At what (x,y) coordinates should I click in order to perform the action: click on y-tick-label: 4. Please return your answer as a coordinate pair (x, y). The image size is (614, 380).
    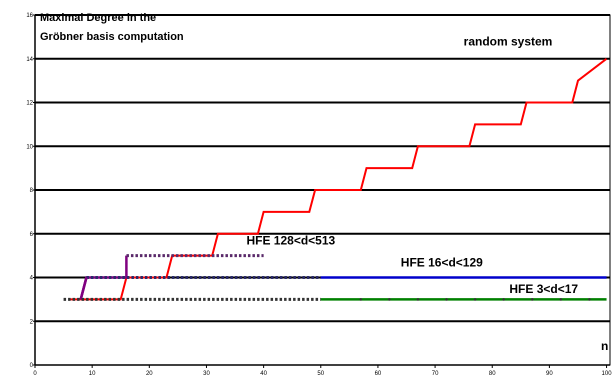
    Looking at the image, I should click on (32, 279).